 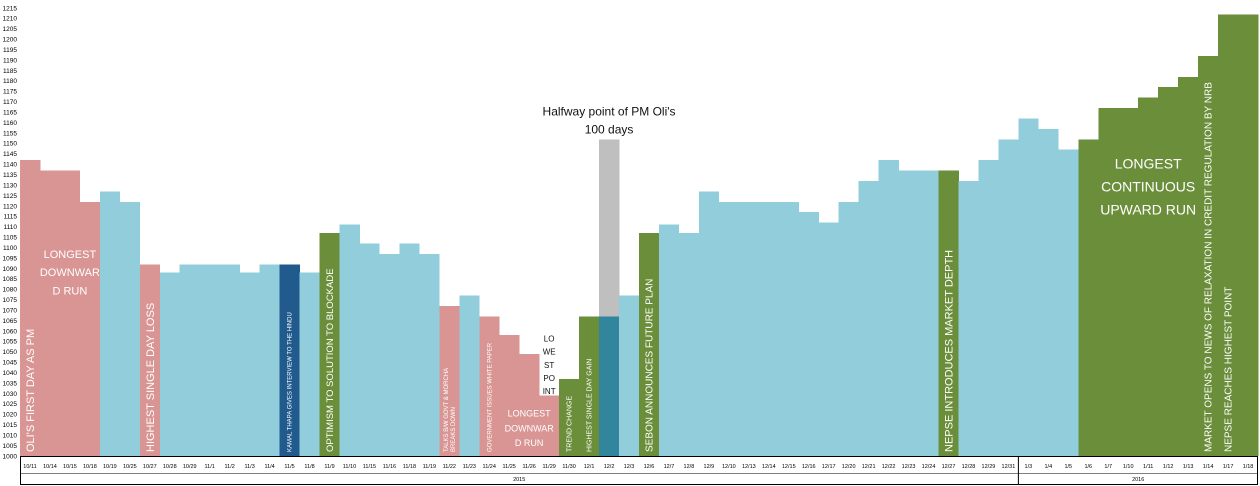 I want to click on y-tick-label: 1185, so click(x=10, y=71).